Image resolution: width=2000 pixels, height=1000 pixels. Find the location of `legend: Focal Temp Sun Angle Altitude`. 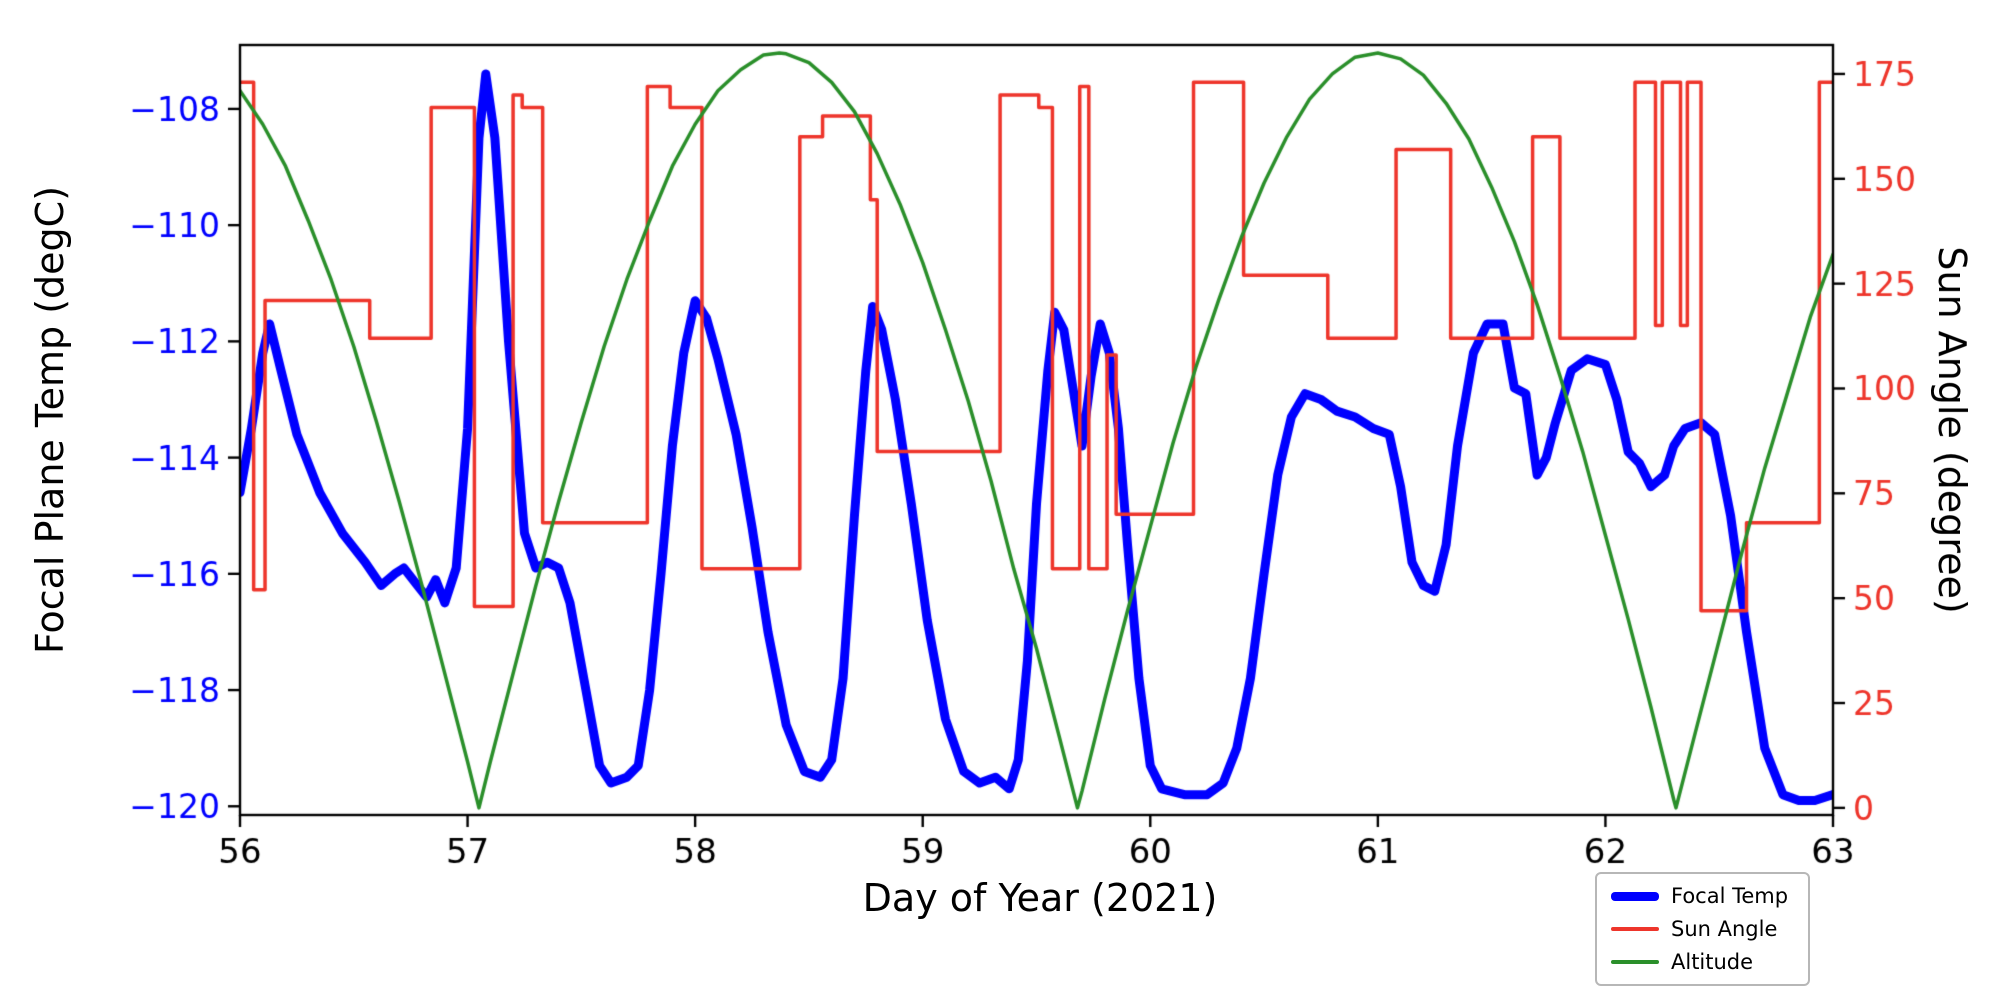

legend: Focal Temp Sun Angle Altitude is located at coordinates (1702, 929).